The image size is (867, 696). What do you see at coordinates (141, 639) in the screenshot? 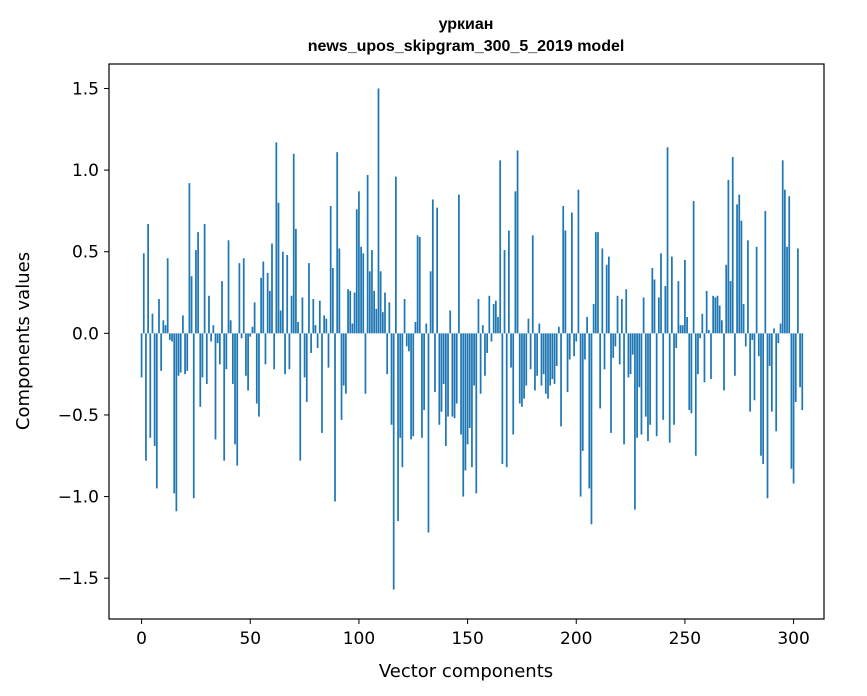
I see `x-tick-label: 0` at bounding box center [141, 639].